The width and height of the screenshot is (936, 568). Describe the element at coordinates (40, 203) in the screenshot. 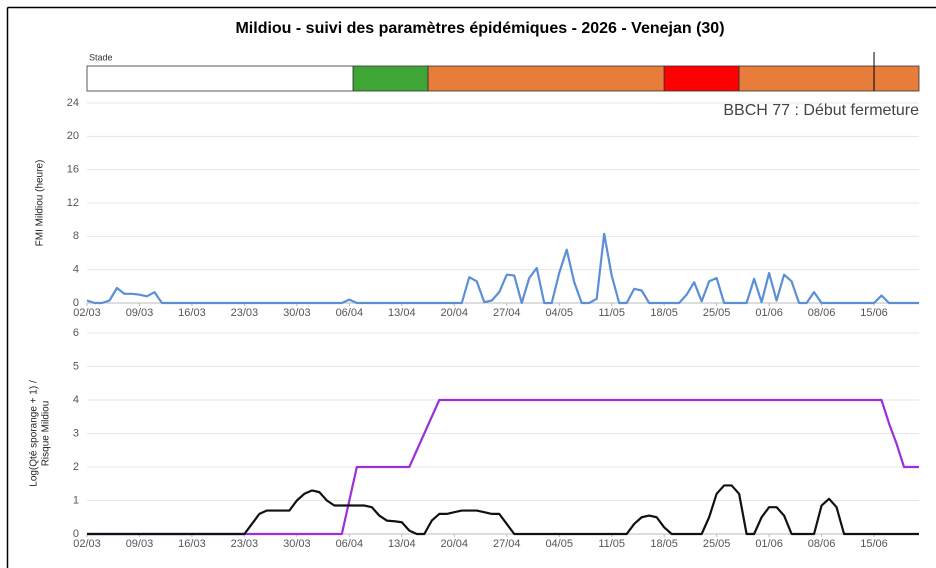

I see `y-axis-title: FMI Mildiou (heure)` at that location.